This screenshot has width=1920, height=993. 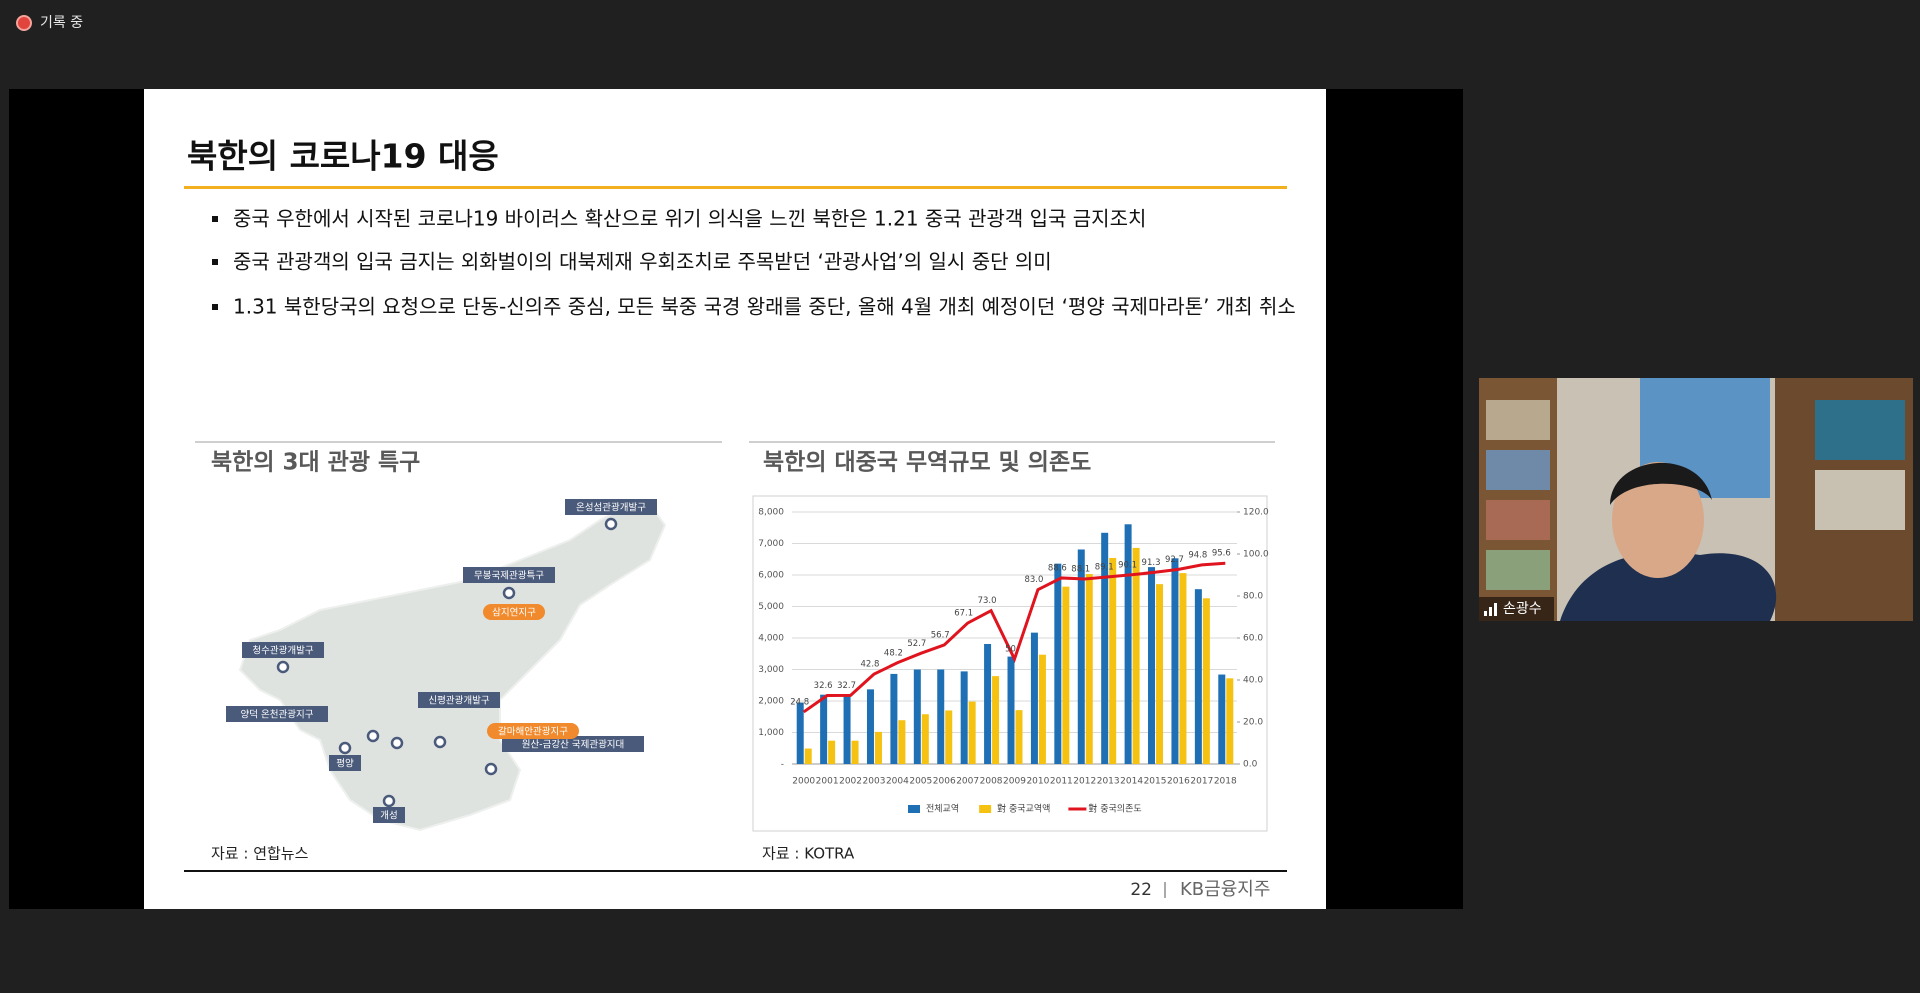 I want to click on participant-name: 손광수, so click(x=1522, y=609).